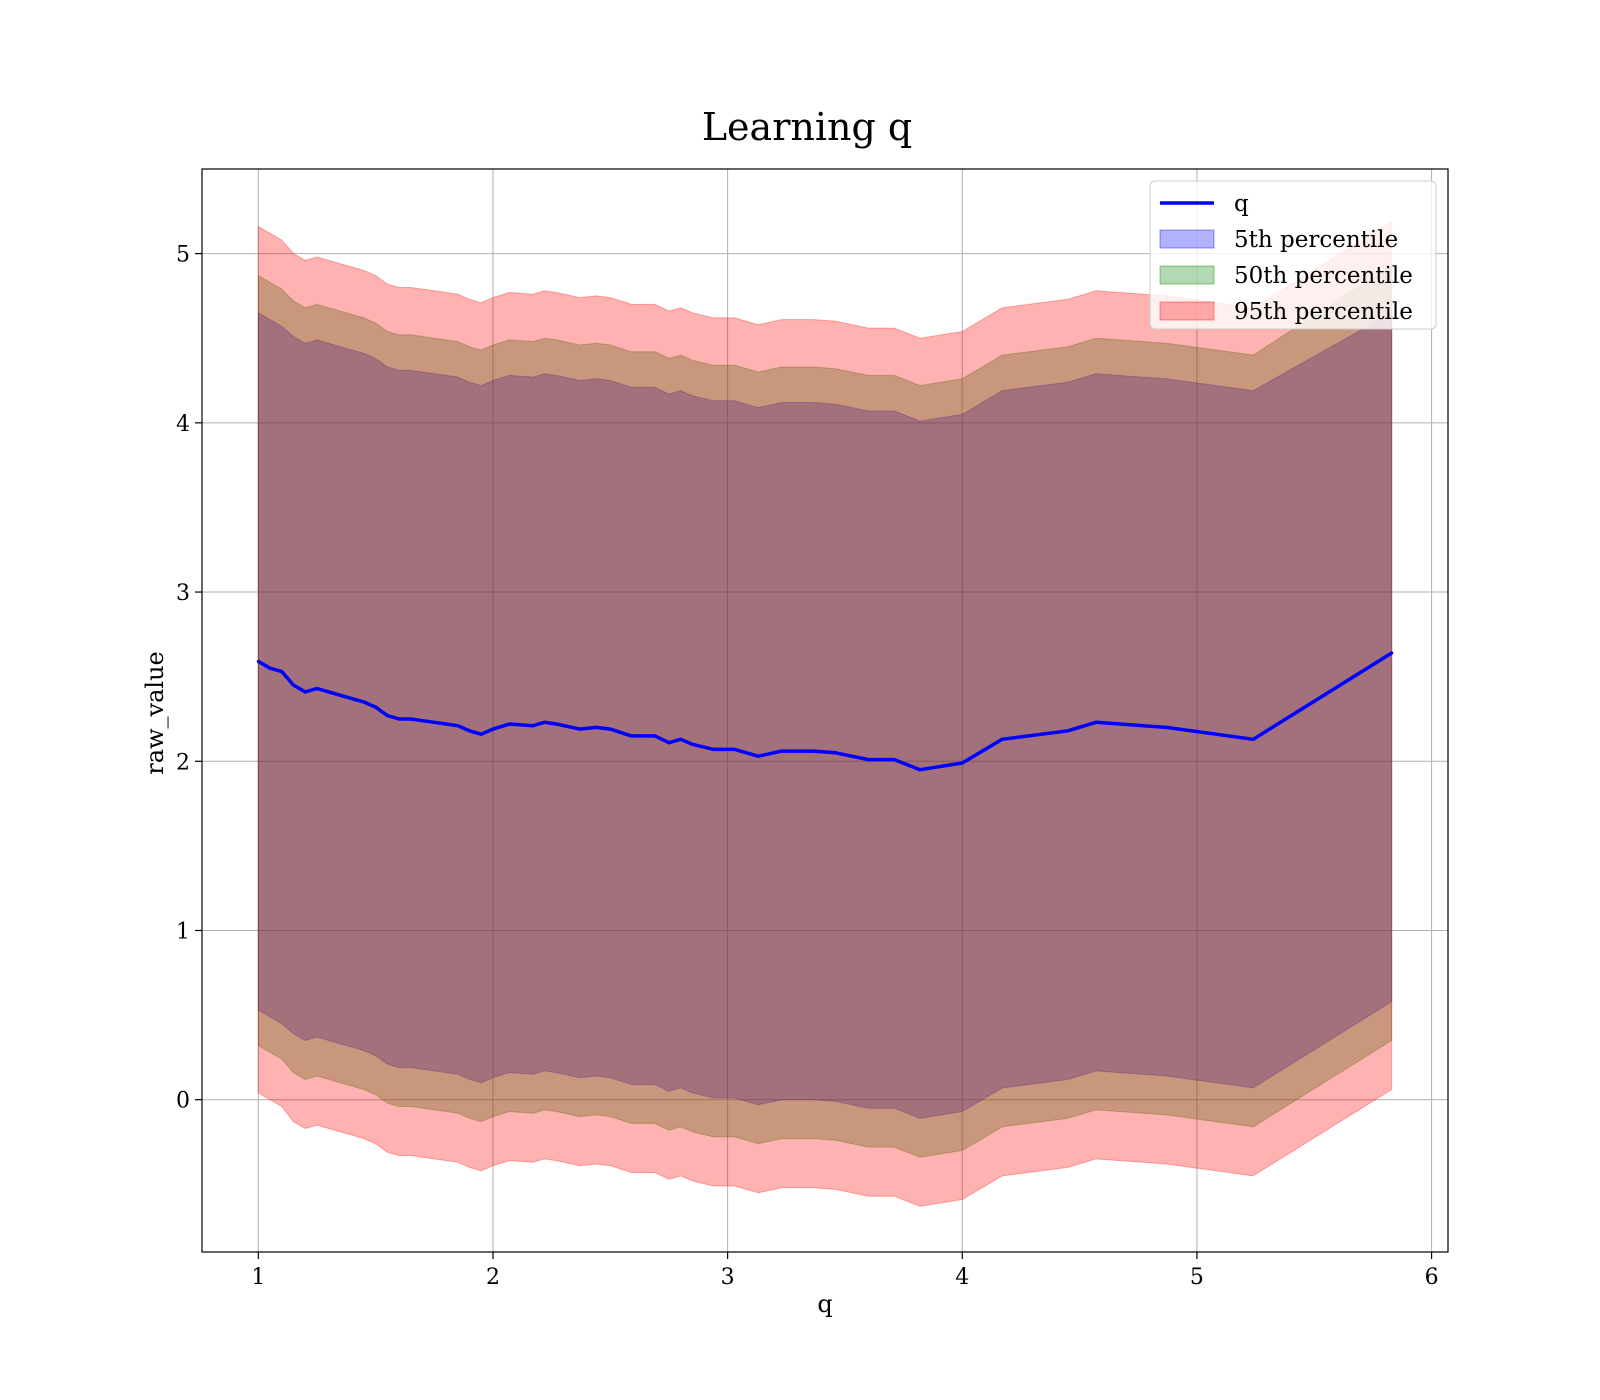 The height and width of the screenshot is (1400, 1600). What do you see at coordinates (824, 1304) in the screenshot?
I see `x-axis-label: q` at bounding box center [824, 1304].